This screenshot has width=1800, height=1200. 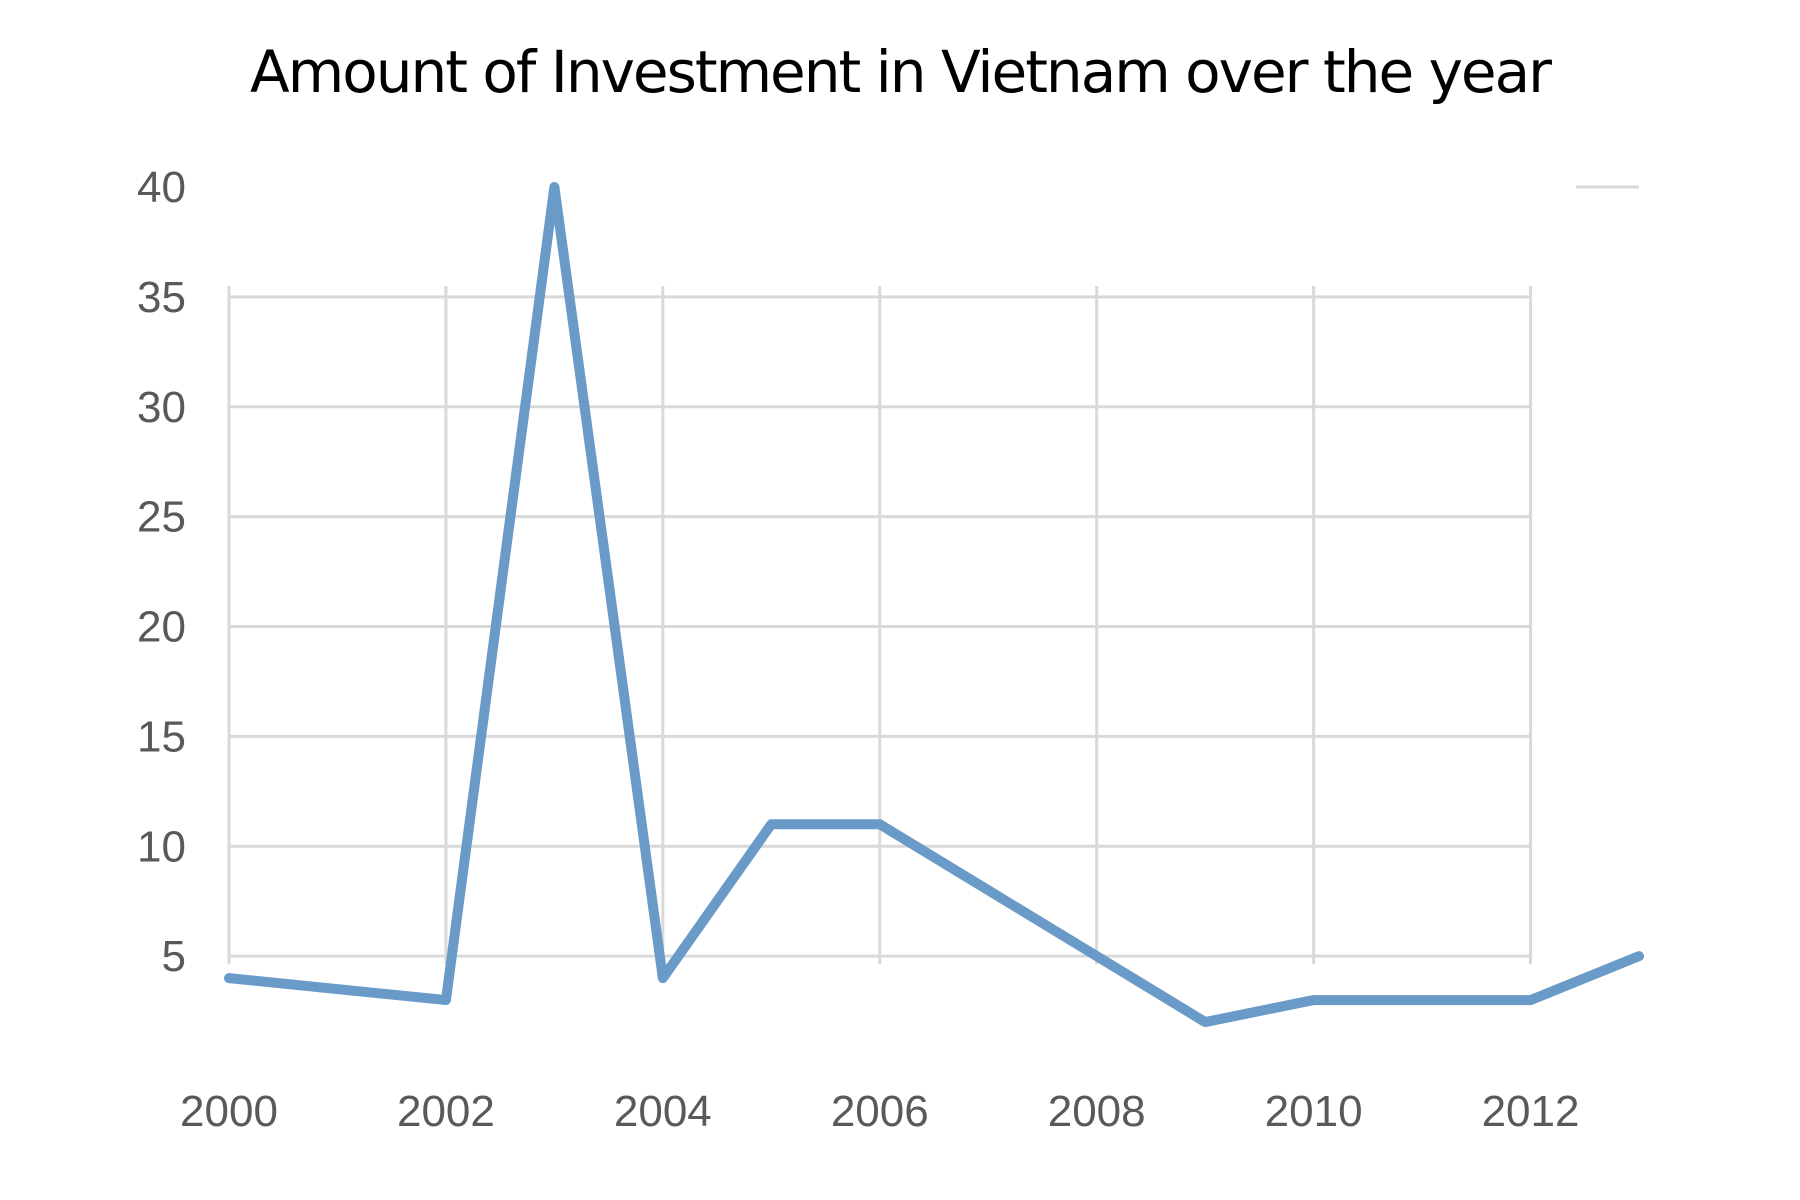 What do you see at coordinates (1097, 1111) in the screenshot?
I see `x-tick-label: 2008` at bounding box center [1097, 1111].